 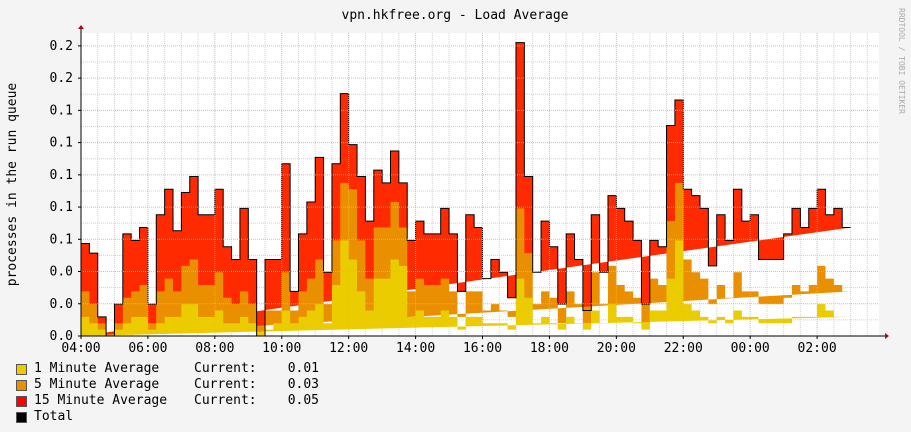 I want to click on x-tick-label: 12:00, so click(x=348, y=348).